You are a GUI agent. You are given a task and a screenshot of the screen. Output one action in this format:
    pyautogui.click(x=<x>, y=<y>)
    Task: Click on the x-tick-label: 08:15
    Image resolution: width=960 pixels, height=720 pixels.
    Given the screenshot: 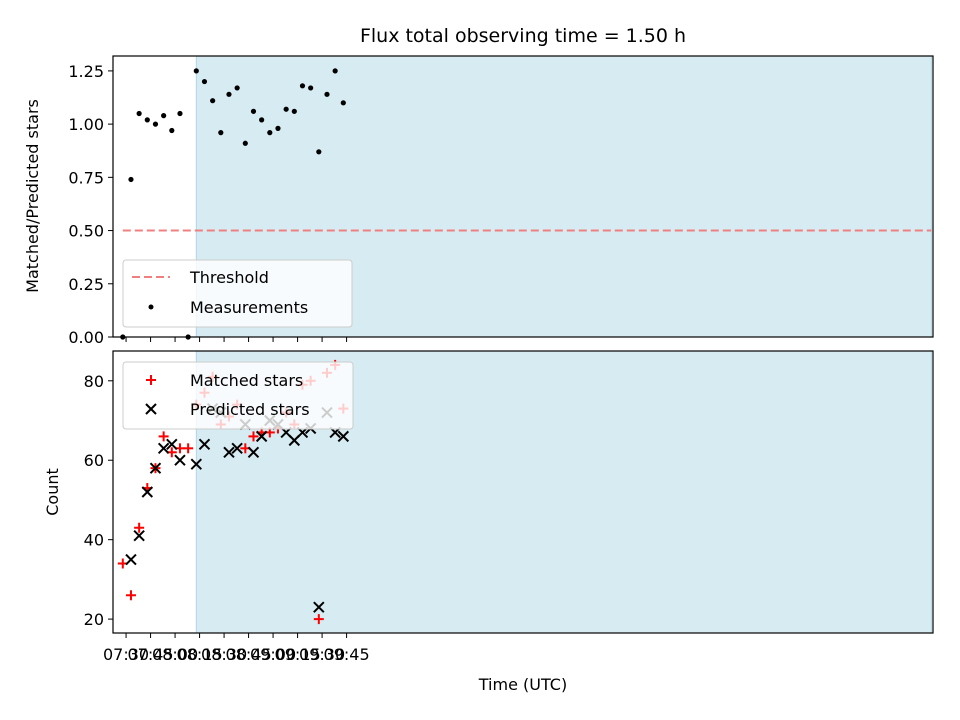 What is the action you would take?
    pyautogui.click(x=200, y=654)
    